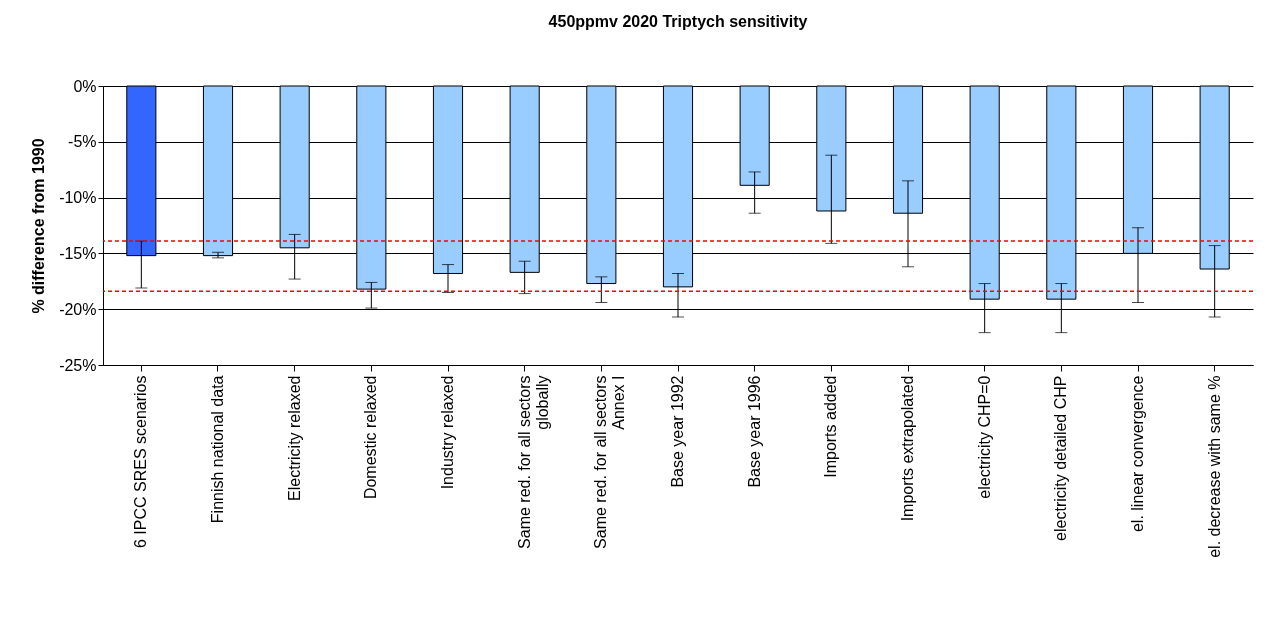 This screenshot has width=1279, height=633. What do you see at coordinates (141, 462) in the screenshot?
I see `x-tick-label: 6 IPCC SRES scenarios` at bounding box center [141, 462].